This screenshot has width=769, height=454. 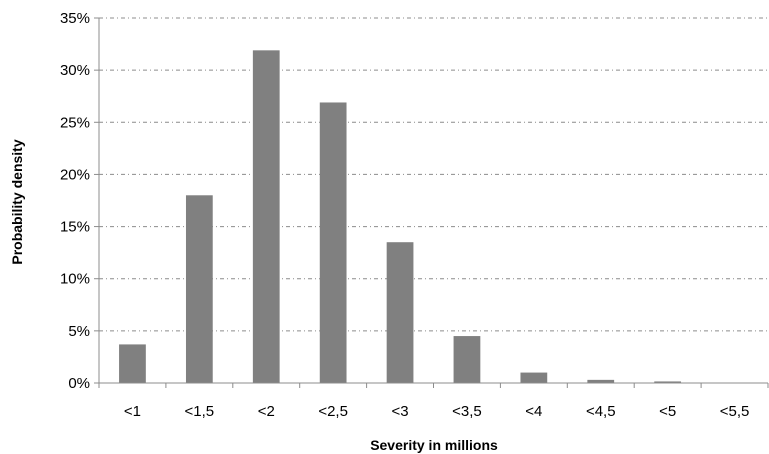 I want to click on x-axis-title: Severity in millions, so click(x=434, y=445).